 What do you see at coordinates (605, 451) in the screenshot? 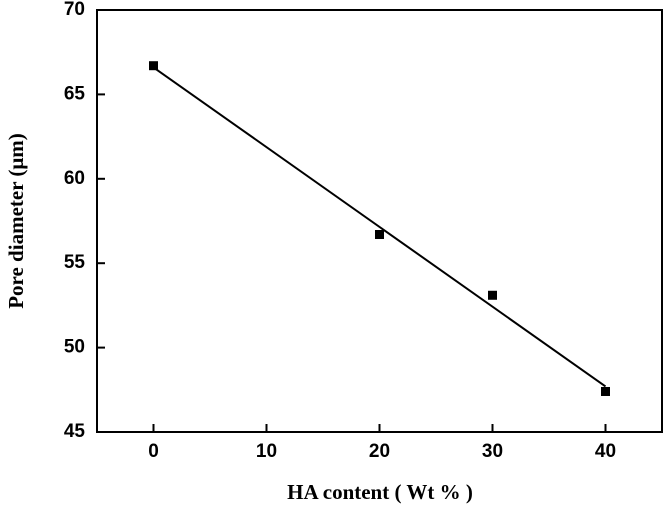
I see `x-tick-label: 40` at bounding box center [605, 451].